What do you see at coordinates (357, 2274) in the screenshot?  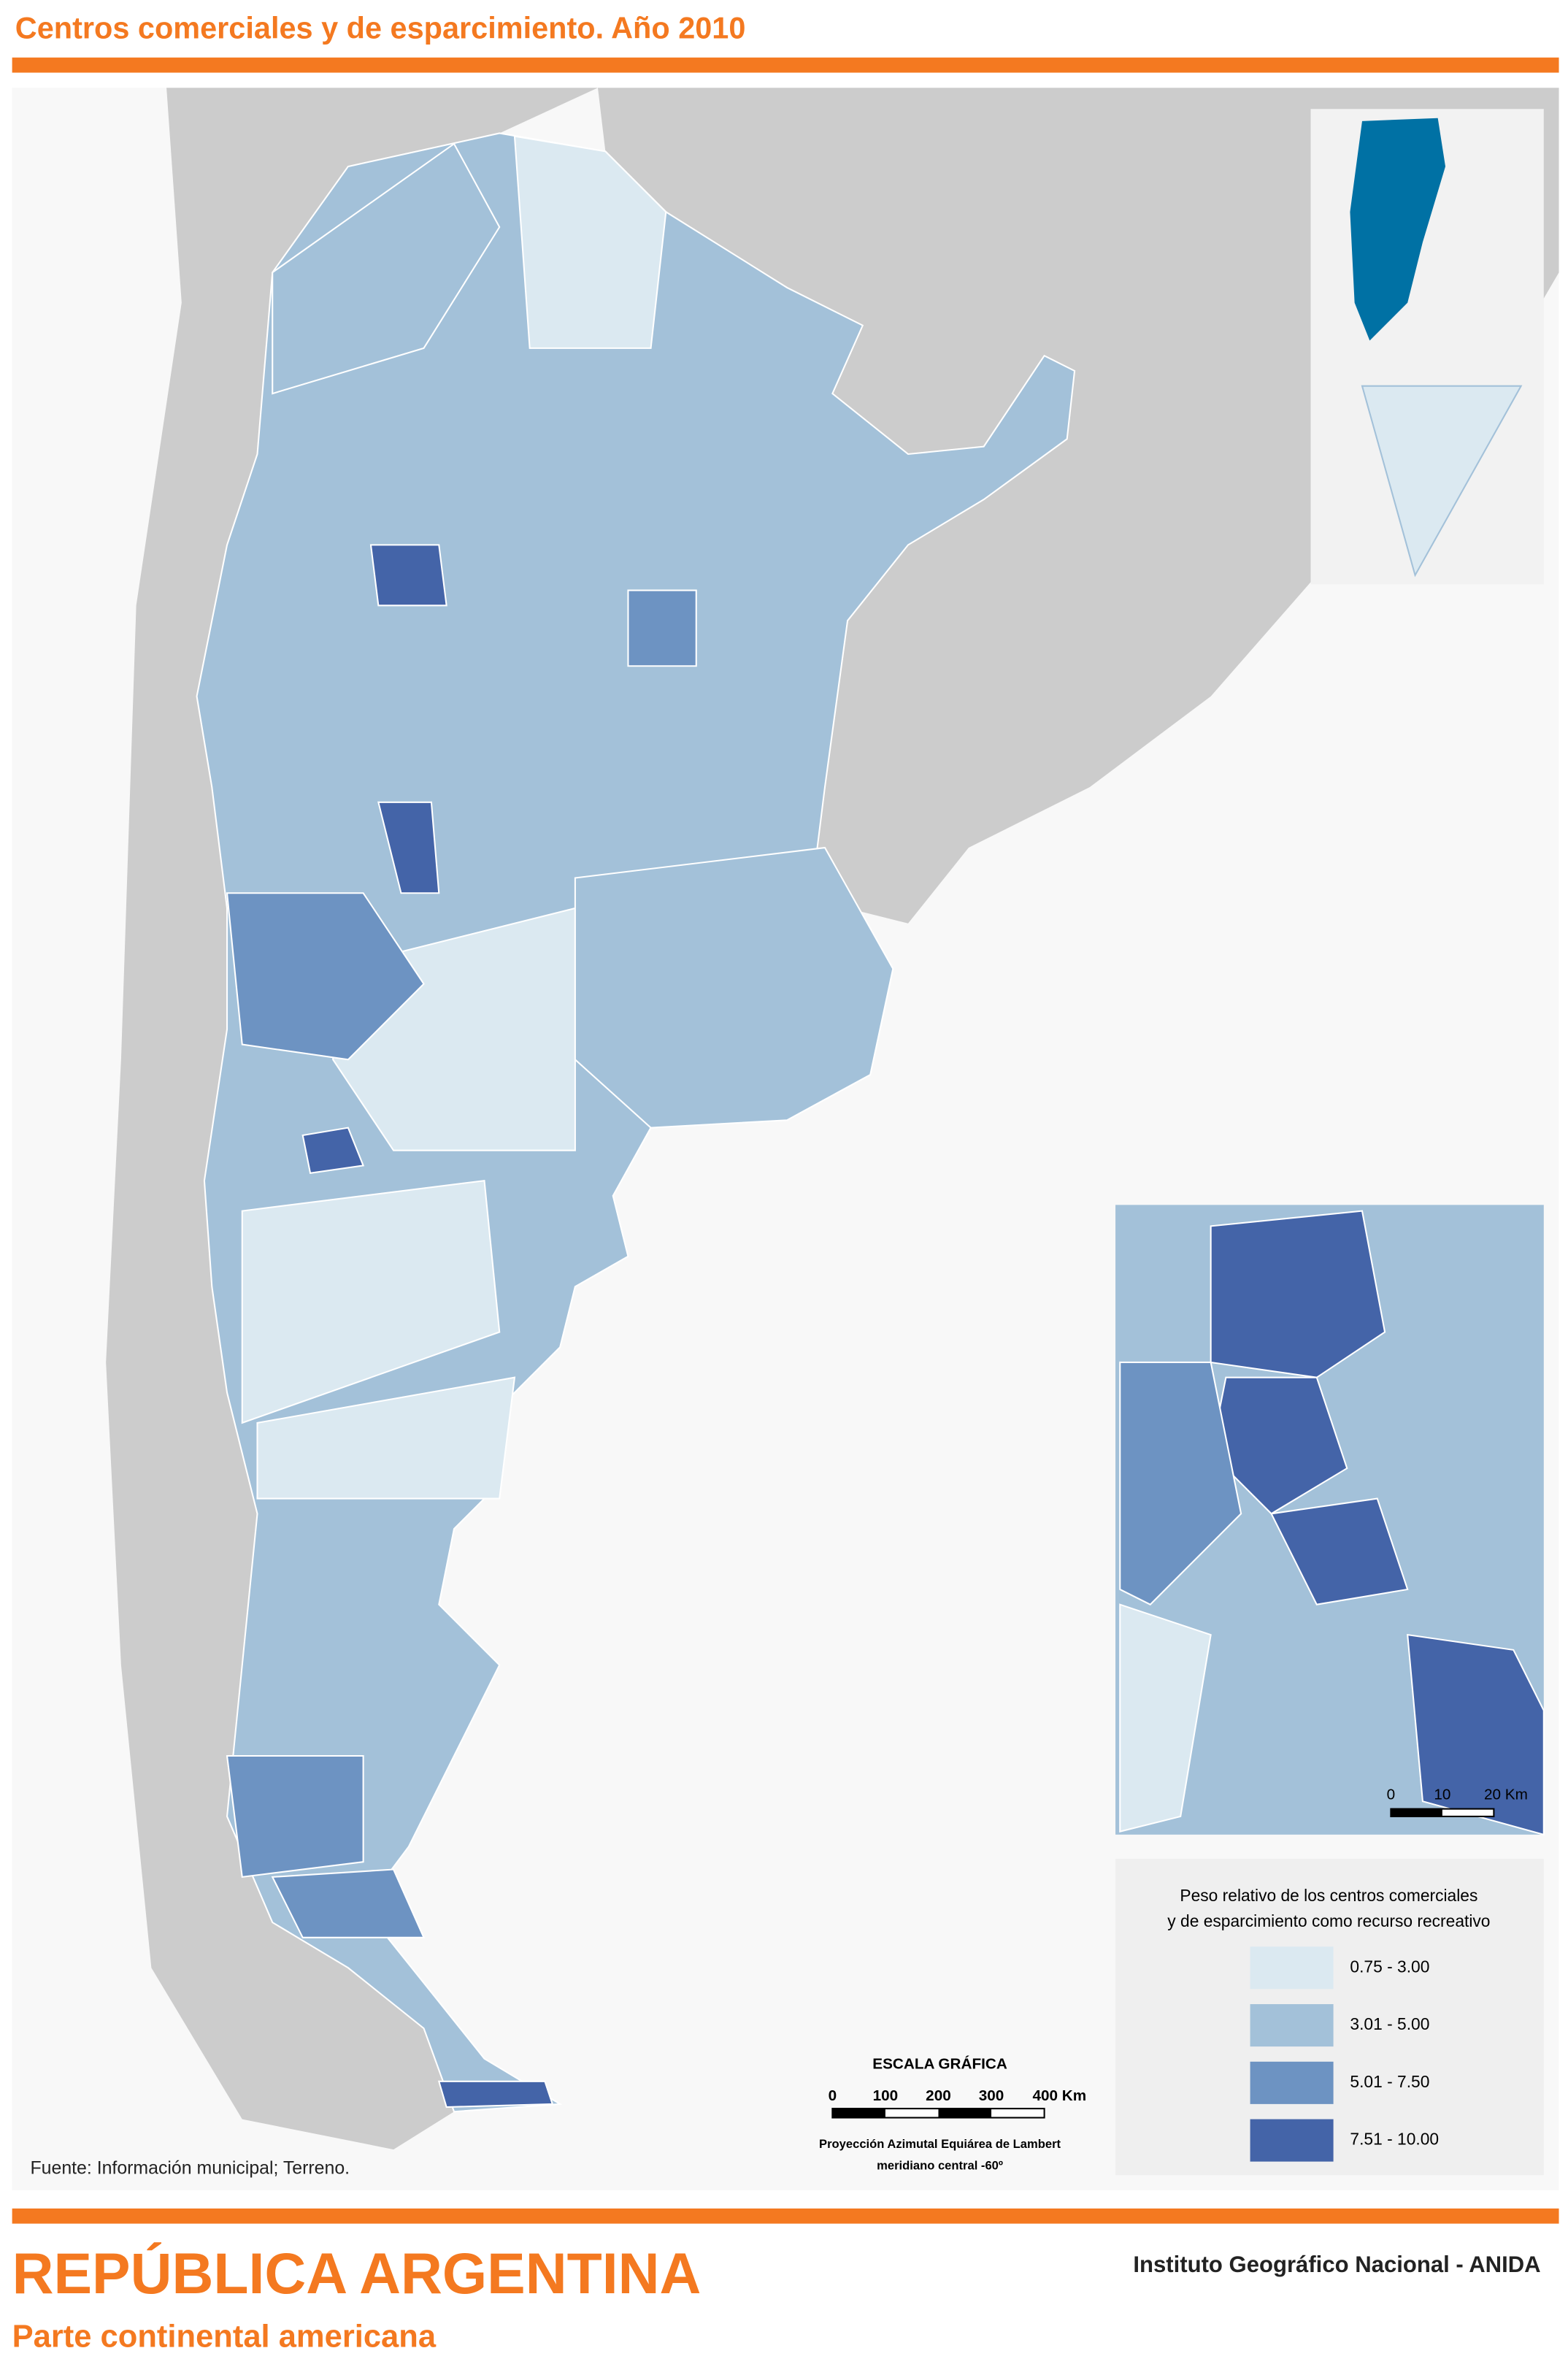 I see `footer-title: REPÚBLICA ARGENTINA` at bounding box center [357, 2274].